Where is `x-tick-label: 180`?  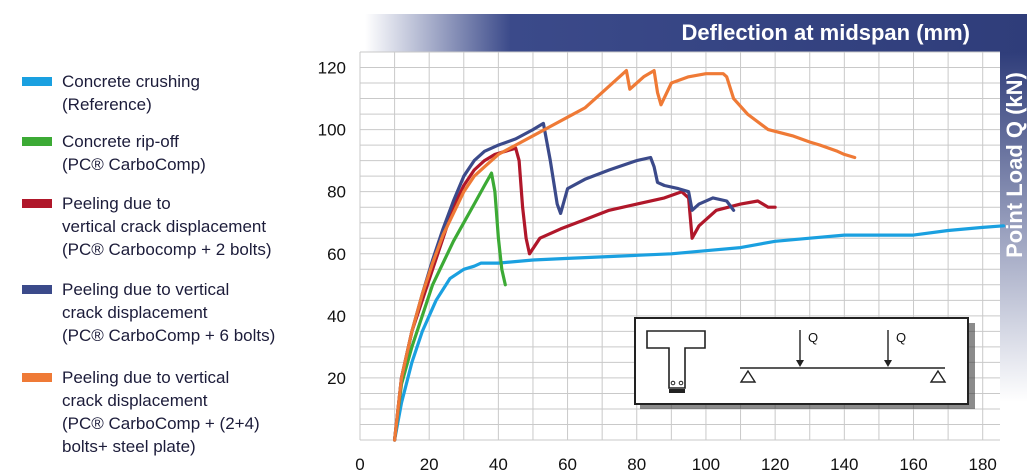
x-tick-label: 180 is located at coordinates (983, 464).